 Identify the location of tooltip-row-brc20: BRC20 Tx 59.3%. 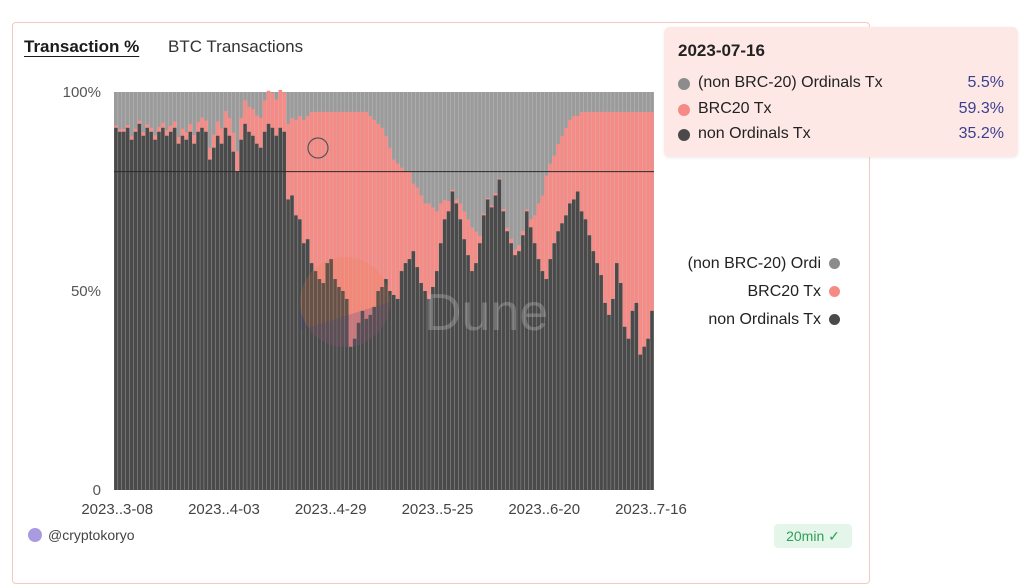
(841, 110).